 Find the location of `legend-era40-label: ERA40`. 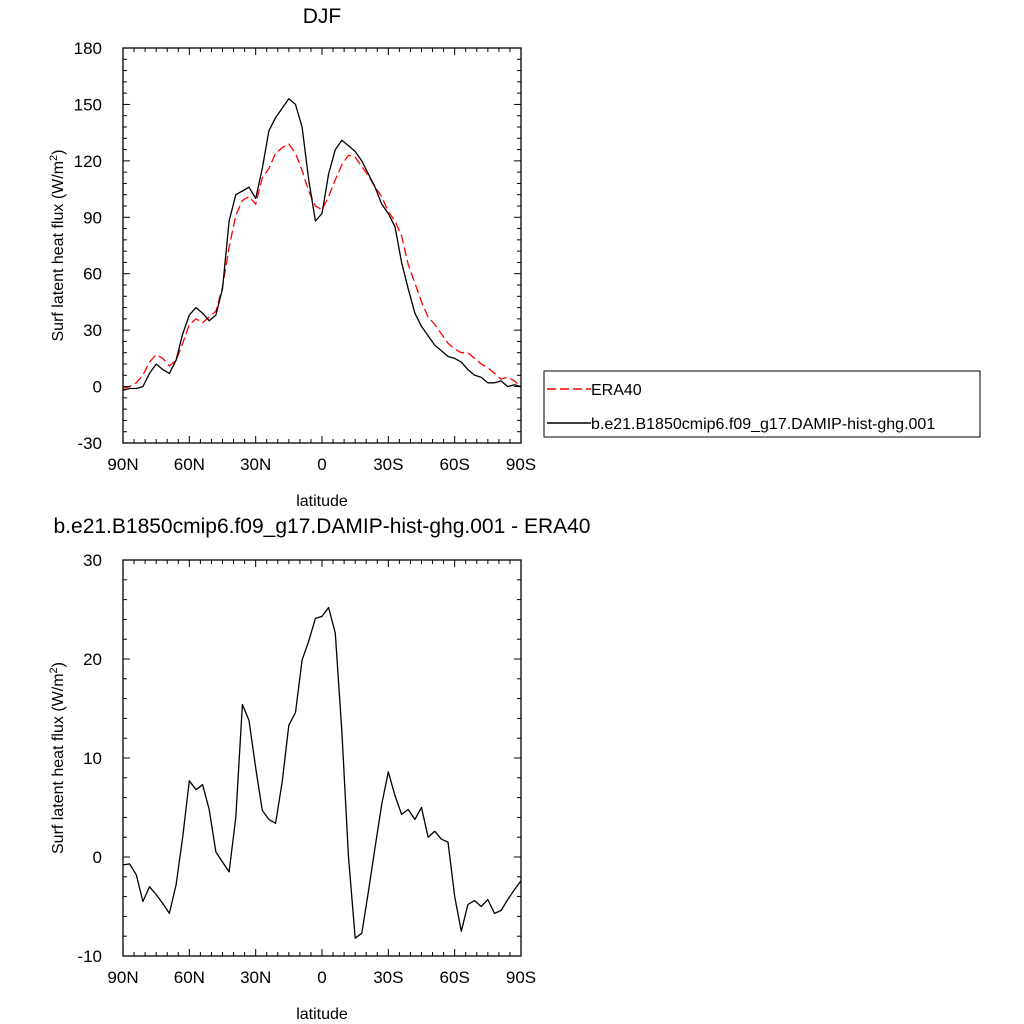

legend-era40-label: ERA40 is located at coordinates (616, 390).